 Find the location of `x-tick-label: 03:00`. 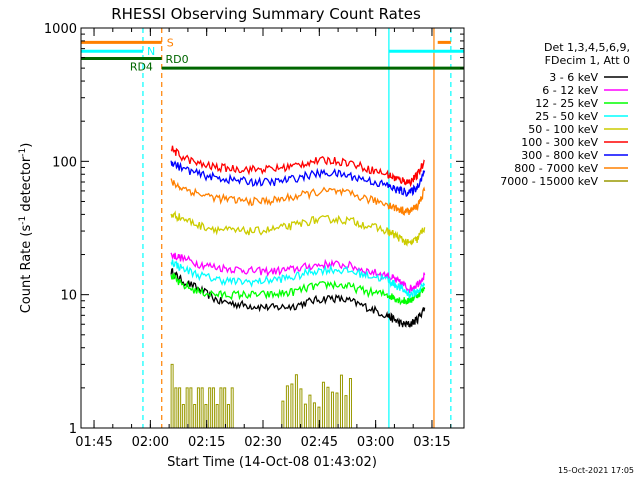

x-tick-label: 03:00 is located at coordinates (375, 442).